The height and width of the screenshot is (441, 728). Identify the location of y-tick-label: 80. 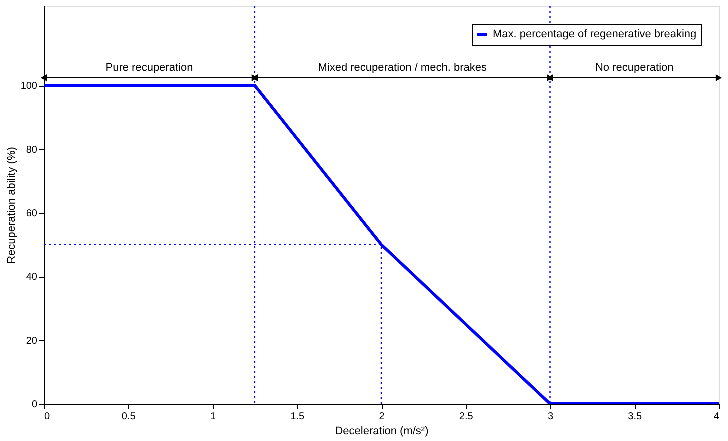
(32, 150).